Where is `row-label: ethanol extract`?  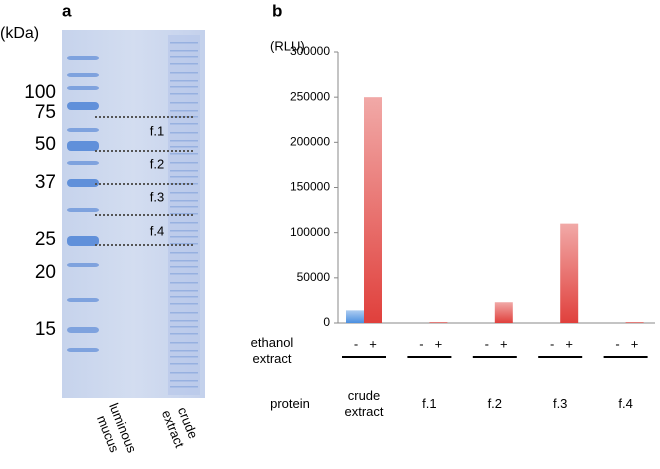 row-label: ethanol extract is located at coordinates (272, 350).